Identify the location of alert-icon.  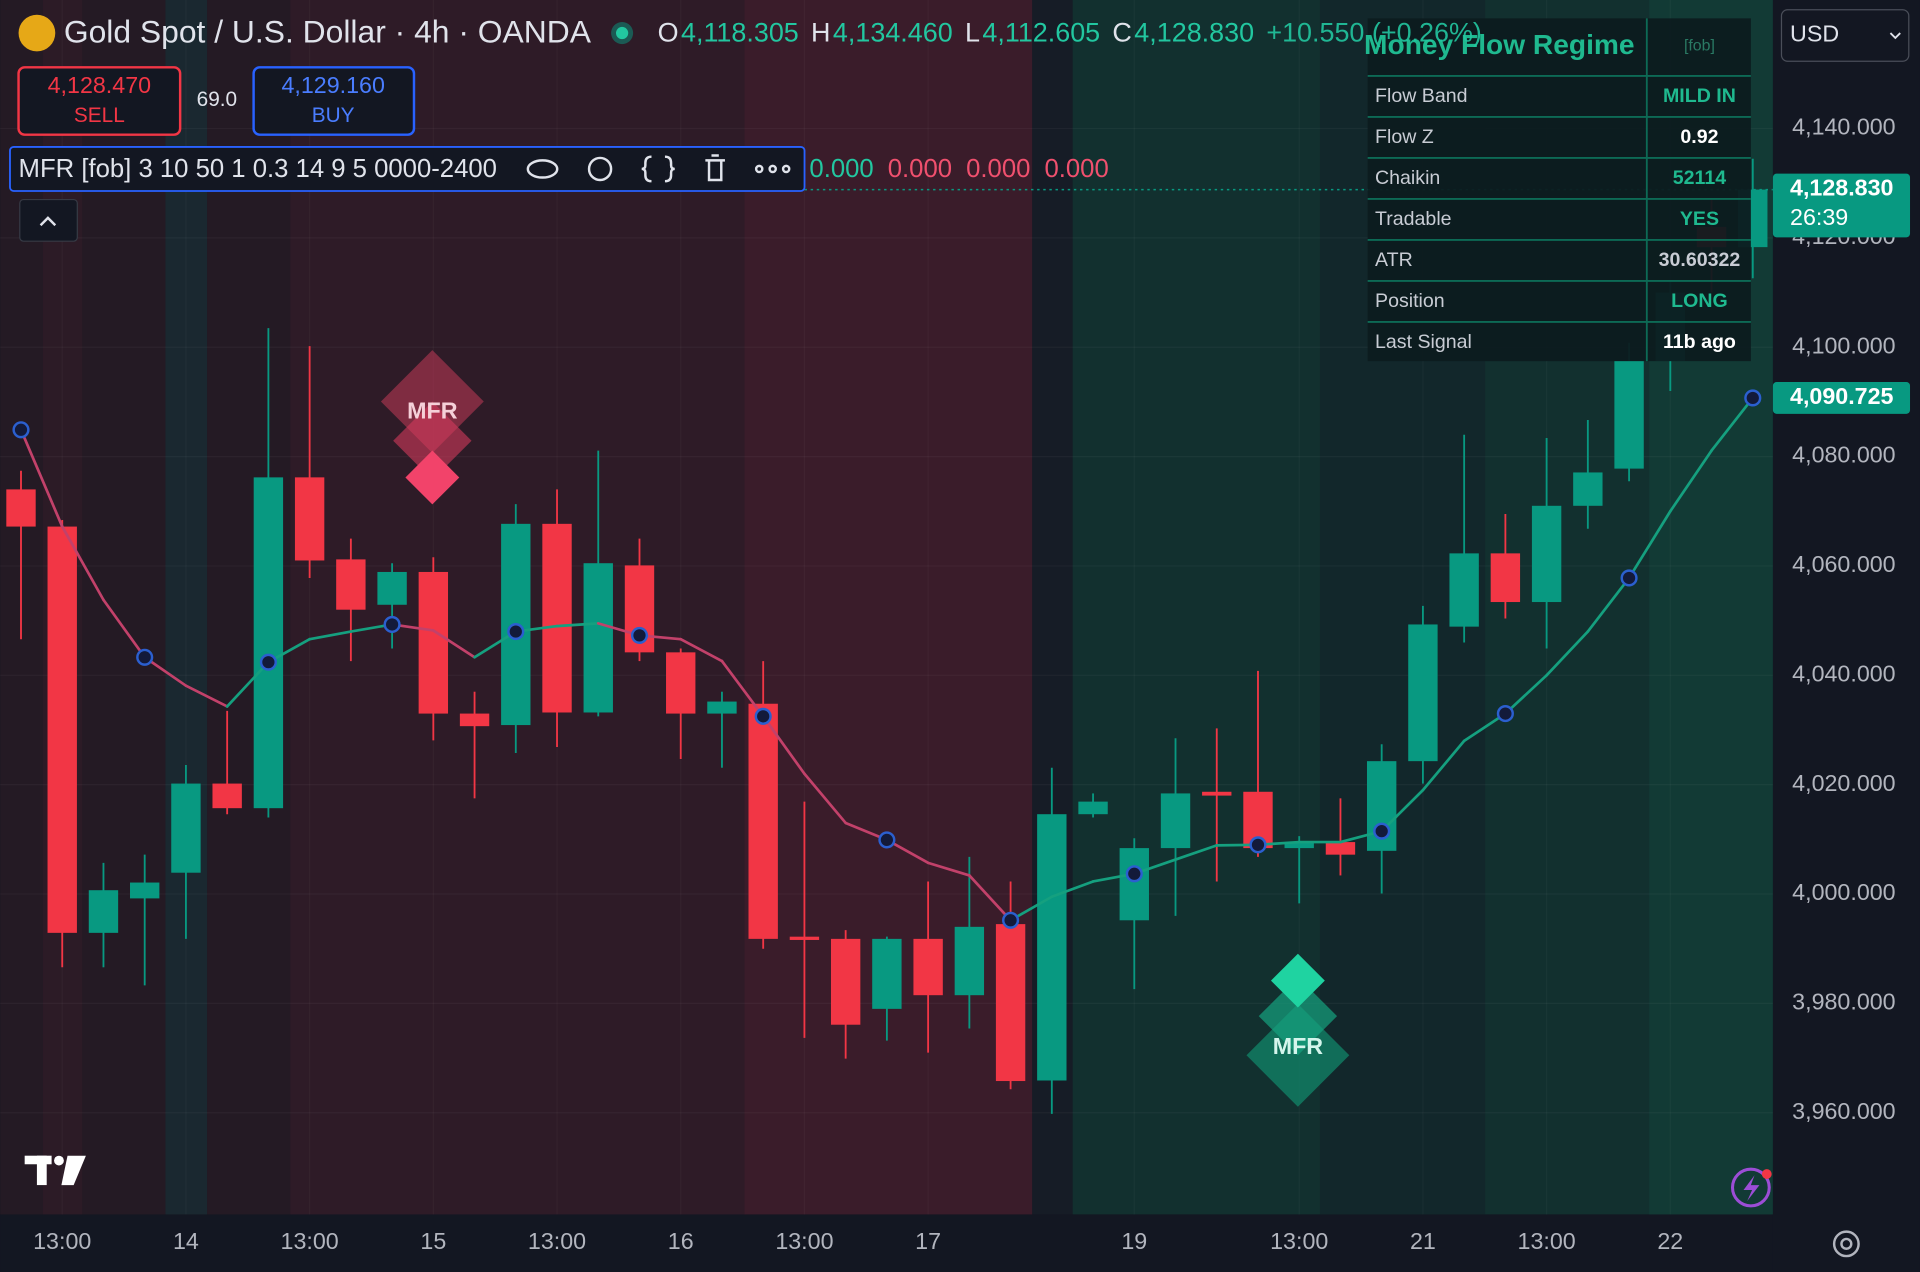
(1751, 1187).